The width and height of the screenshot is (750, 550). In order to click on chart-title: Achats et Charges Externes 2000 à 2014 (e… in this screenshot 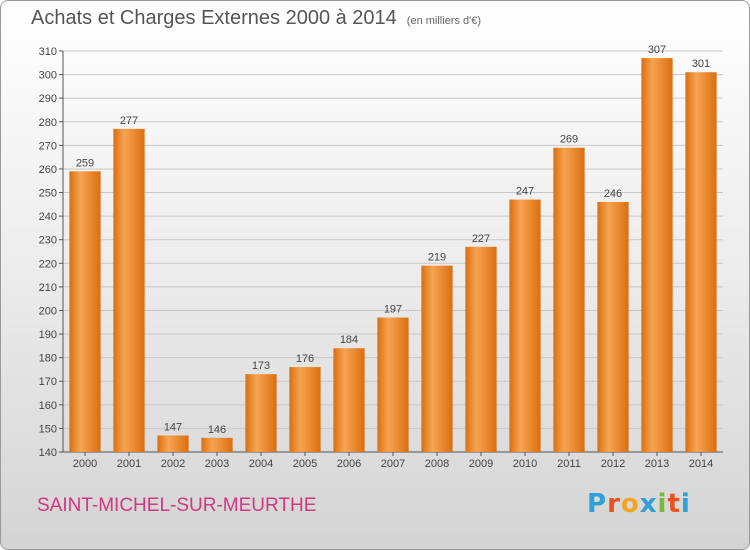, I will do `click(256, 18)`.